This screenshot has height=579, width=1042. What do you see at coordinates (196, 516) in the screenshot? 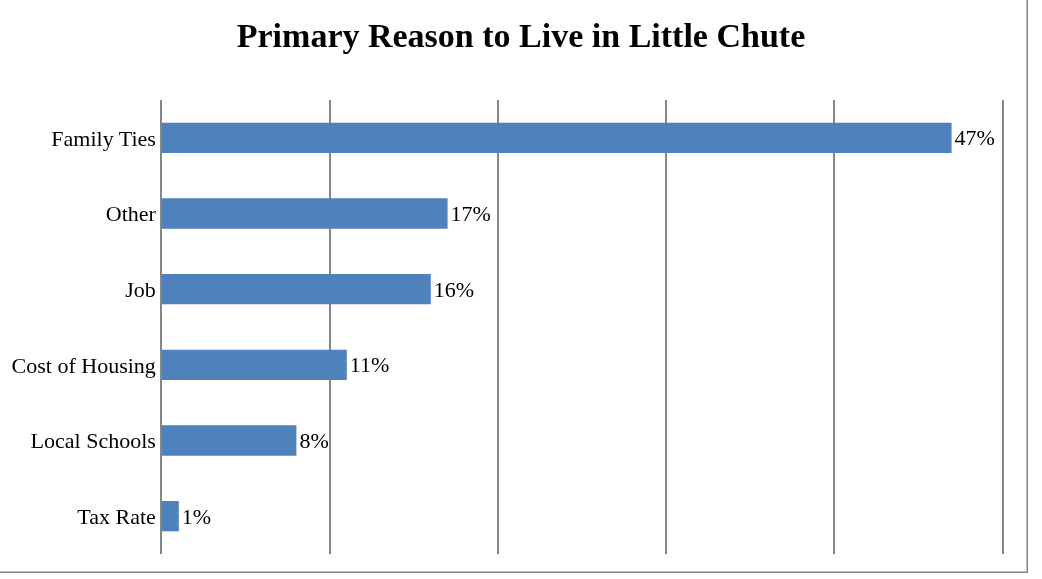
I see `data-label: 1%` at bounding box center [196, 516].